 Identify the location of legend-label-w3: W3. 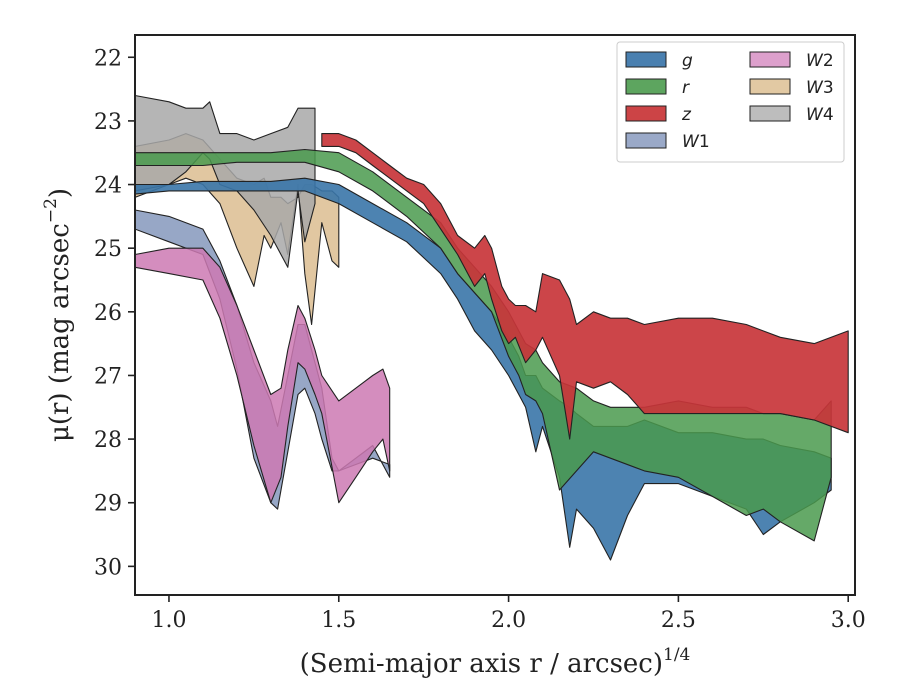
(820, 88).